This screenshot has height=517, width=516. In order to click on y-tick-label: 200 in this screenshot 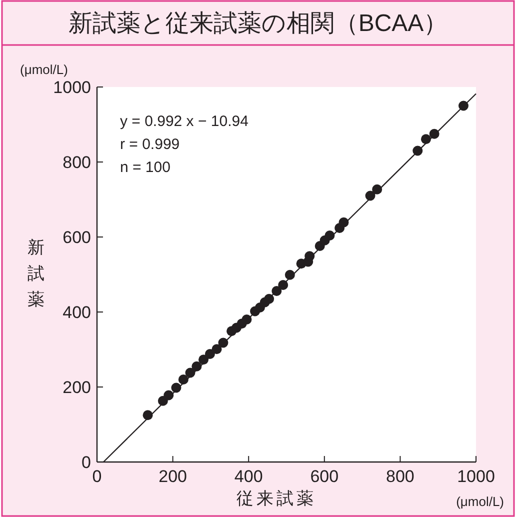, I will do `click(76, 387)`.